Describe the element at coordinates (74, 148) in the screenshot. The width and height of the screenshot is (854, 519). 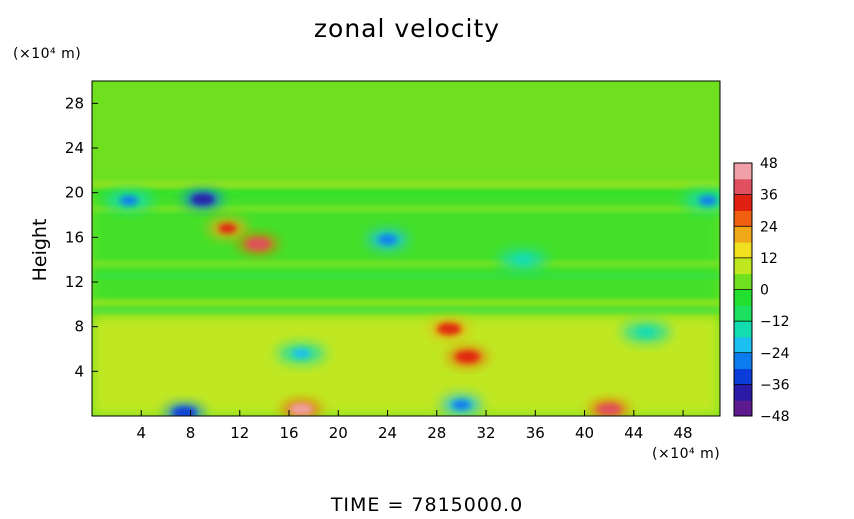
I see `y-tick-label-5: 24` at that location.